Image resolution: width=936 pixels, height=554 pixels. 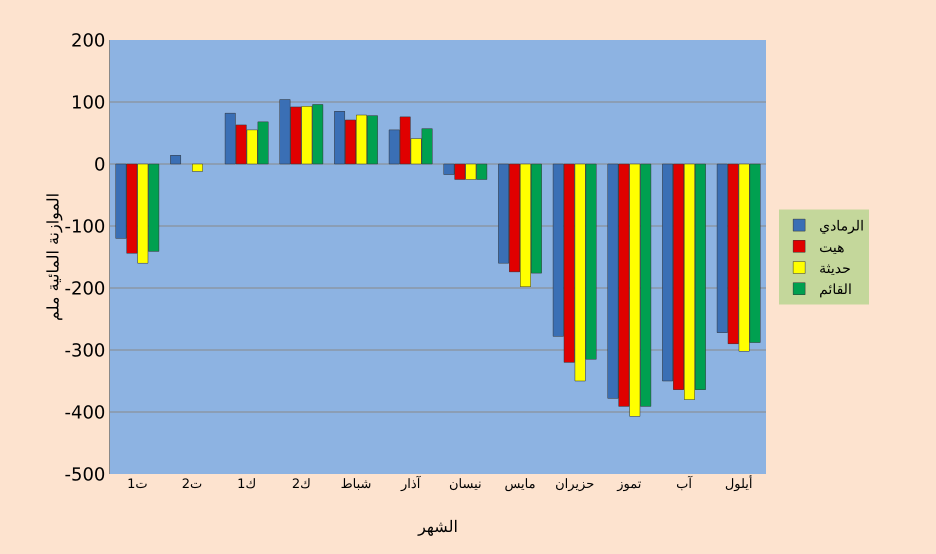 What do you see at coordinates (465, 484) in the screenshot?
I see `x-tick-label: نيسان` at bounding box center [465, 484].